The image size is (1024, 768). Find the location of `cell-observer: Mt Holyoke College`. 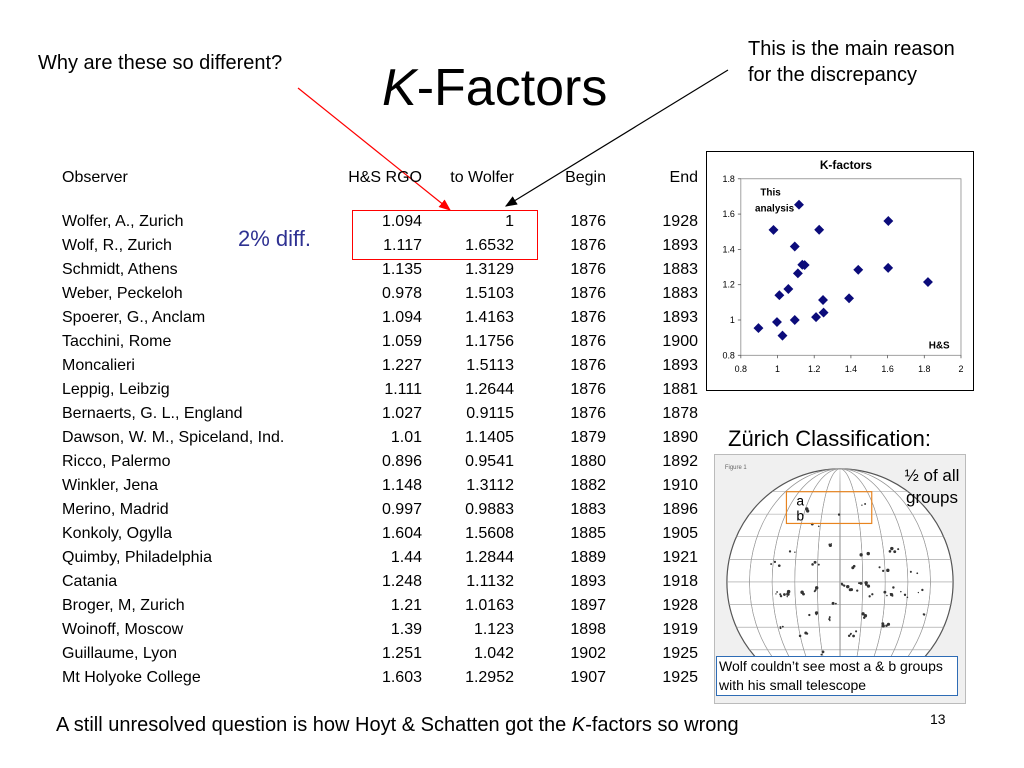

cell-observer: Mt Holyoke College is located at coordinates (131, 677).